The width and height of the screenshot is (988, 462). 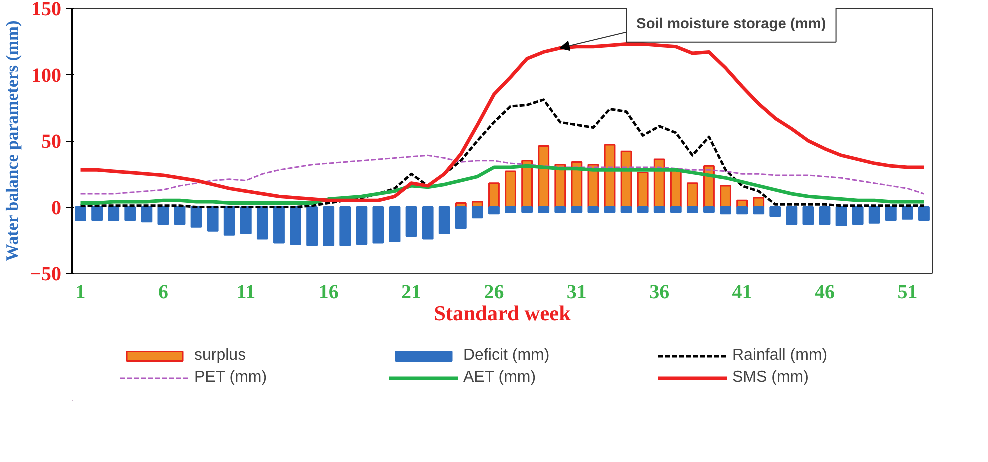 I want to click on x-tick-label: 6, so click(x=163, y=293).